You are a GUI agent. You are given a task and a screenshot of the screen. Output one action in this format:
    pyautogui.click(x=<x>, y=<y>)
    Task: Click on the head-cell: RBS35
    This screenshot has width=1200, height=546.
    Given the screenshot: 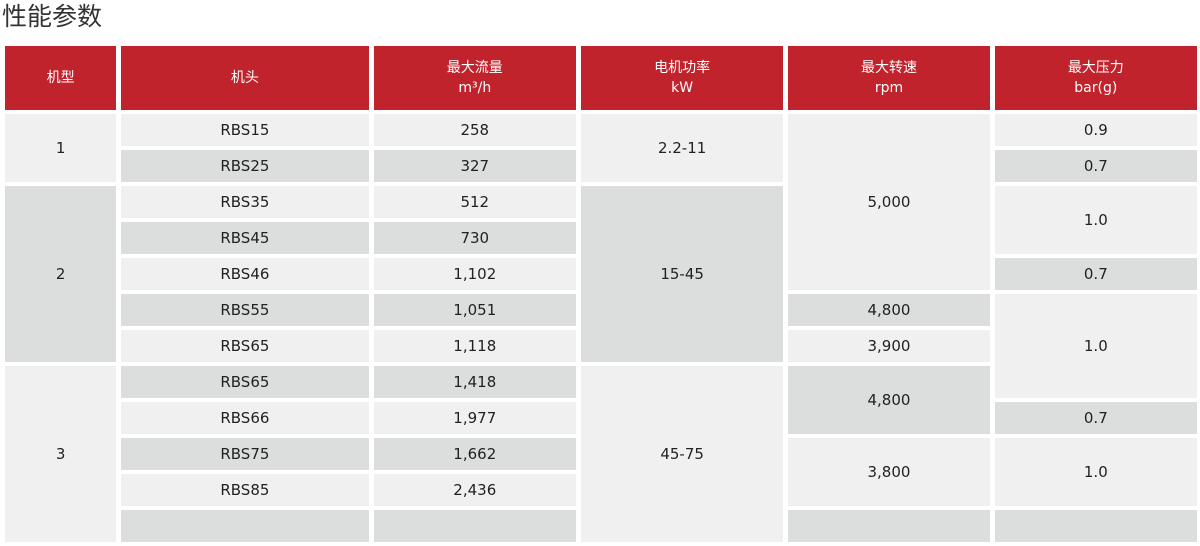 What is the action you would take?
    pyautogui.click(x=245, y=202)
    